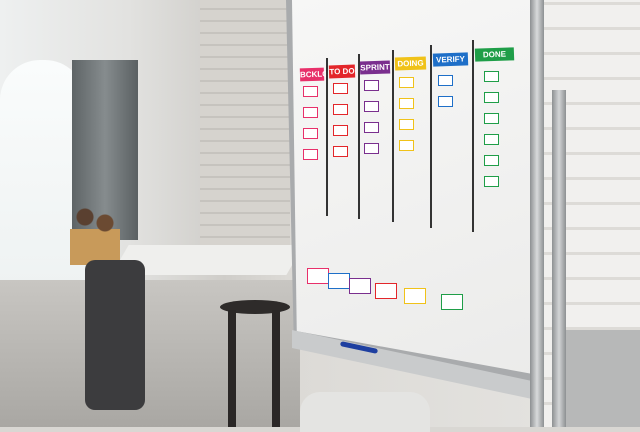  Describe the element at coordinates (375, 67) in the screenshot. I see `column-label-sprint: SPRINT` at that location.